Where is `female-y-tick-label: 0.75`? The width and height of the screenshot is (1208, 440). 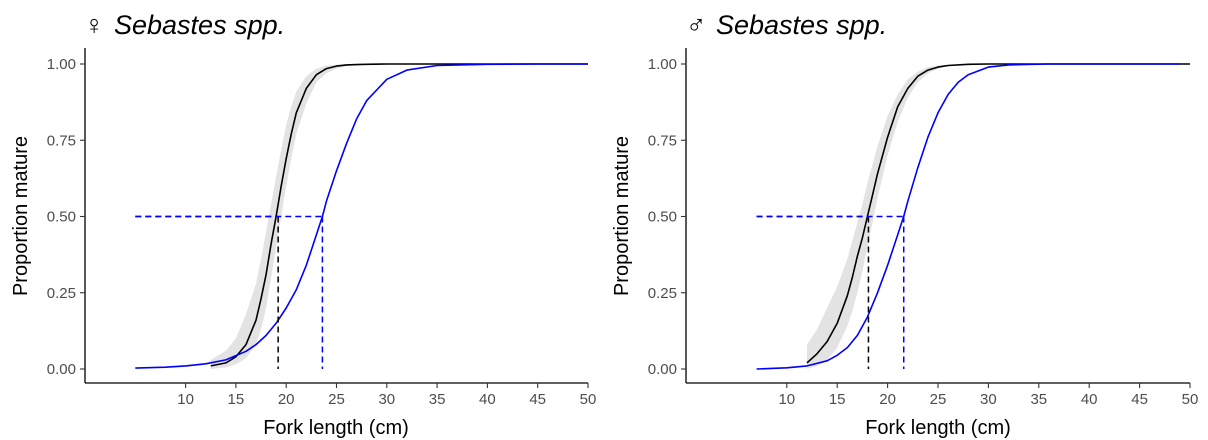 female-y-tick-label: 0.75 is located at coordinates (61, 140).